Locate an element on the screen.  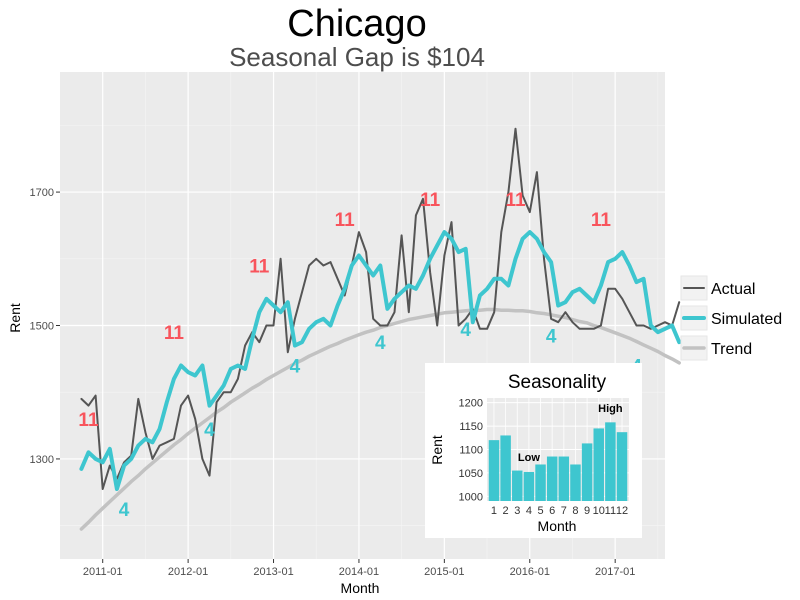
x-tick-label: 2011-01 is located at coordinates (103, 572).